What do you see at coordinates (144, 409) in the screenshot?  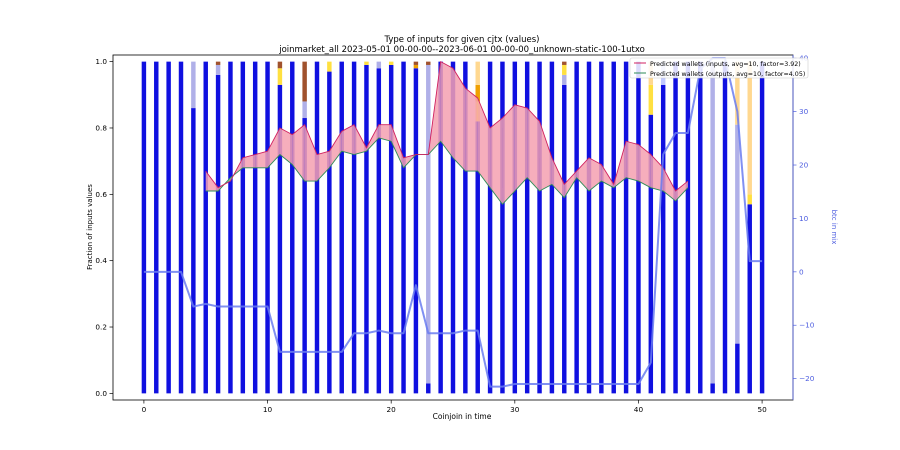 I see `x-tick-label-0: 0` at bounding box center [144, 409].